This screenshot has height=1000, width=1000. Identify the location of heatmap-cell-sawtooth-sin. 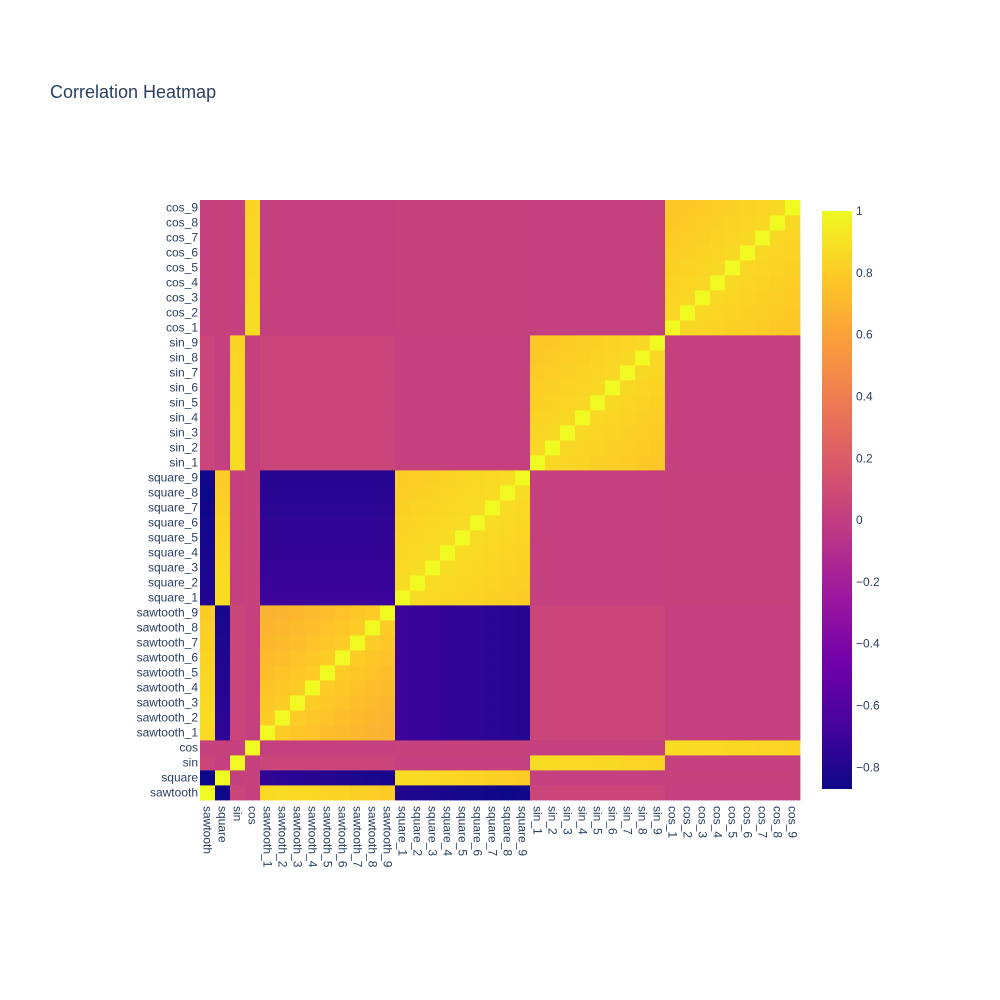
(238, 793).